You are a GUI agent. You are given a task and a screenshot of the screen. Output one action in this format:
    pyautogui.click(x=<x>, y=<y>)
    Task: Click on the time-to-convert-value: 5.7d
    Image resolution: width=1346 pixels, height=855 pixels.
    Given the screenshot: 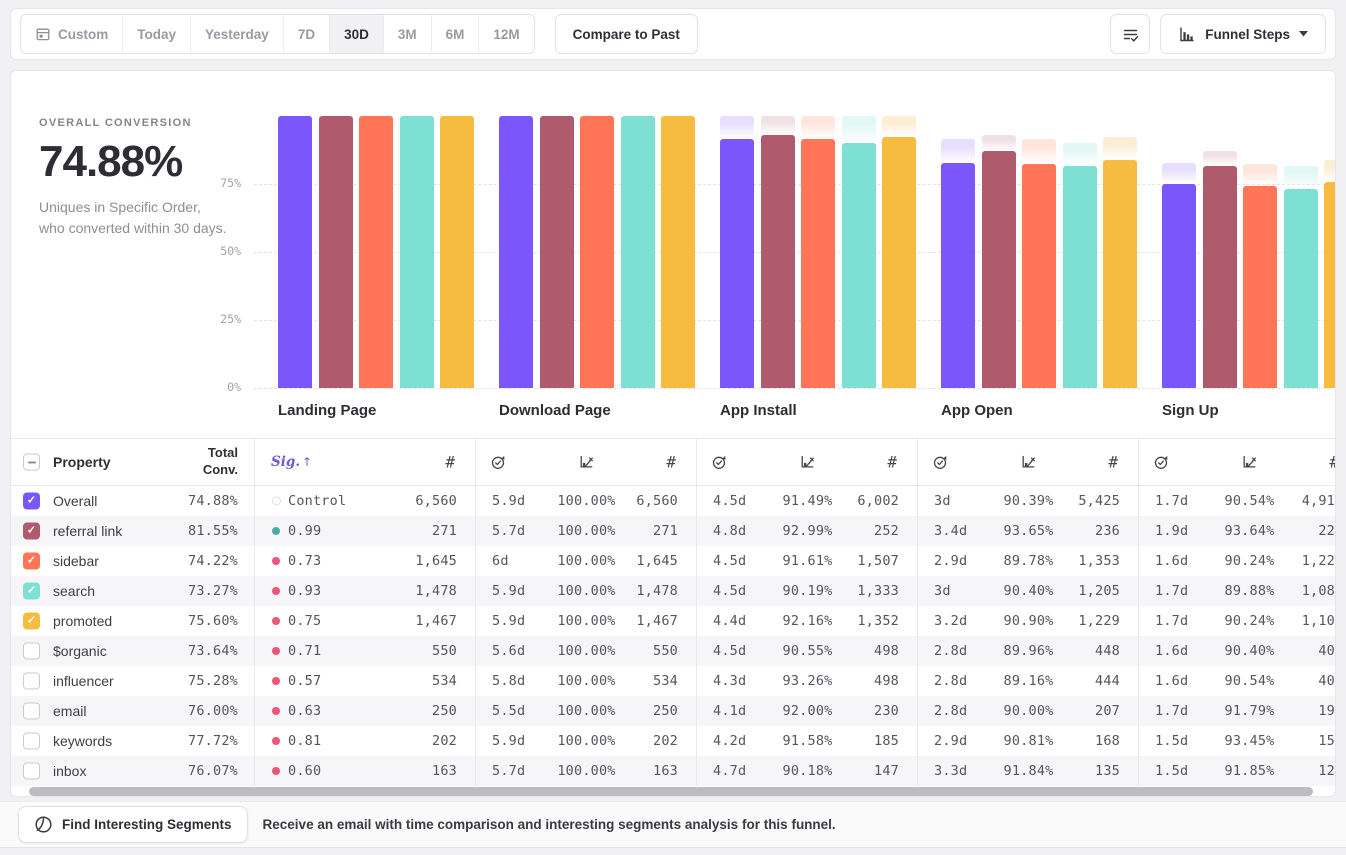 What is the action you would take?
    pyautogui.click(x=509, y=531)
    